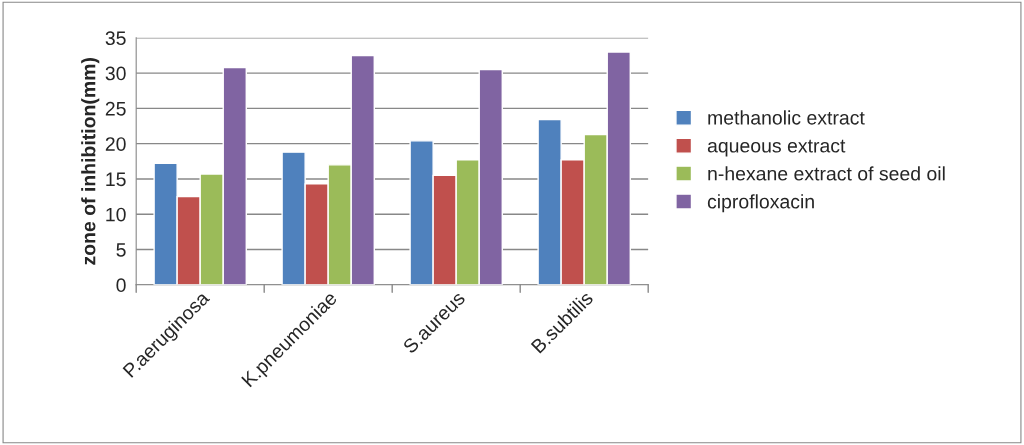  Describe the element at coordinates (121, 250) in the screenshot. I see `y-tick-label: 5` at that location.